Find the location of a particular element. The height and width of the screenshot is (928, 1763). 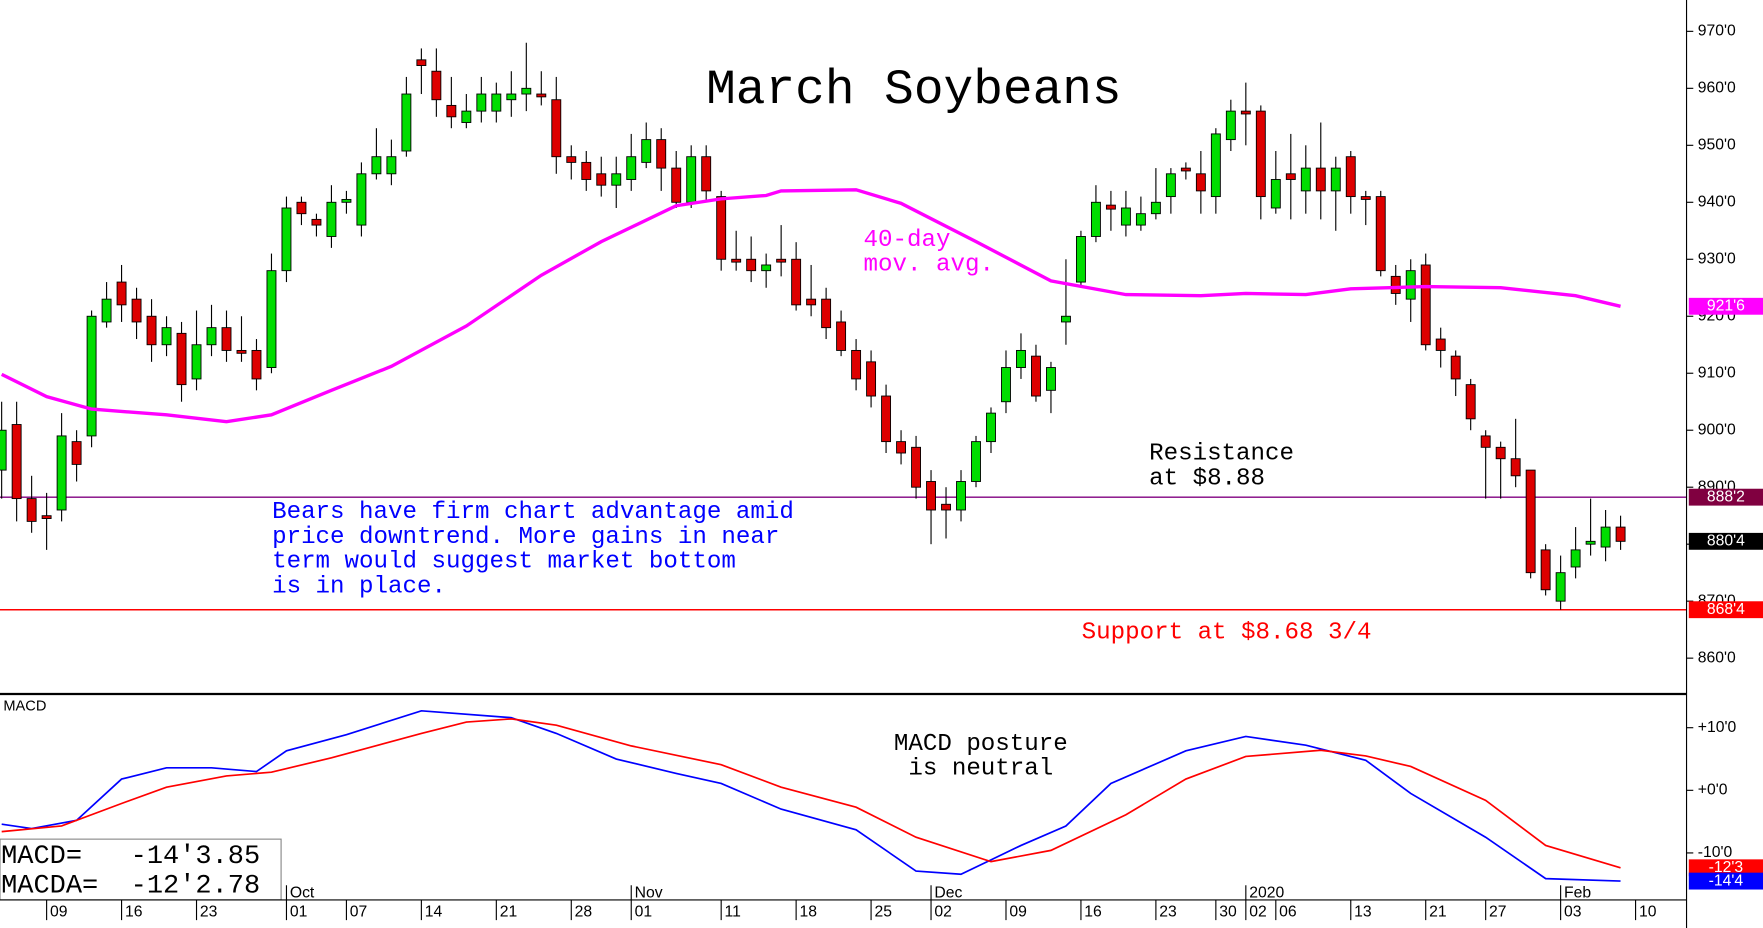

y-tick-label: 910'0 is located at coordinates (1717, 372).